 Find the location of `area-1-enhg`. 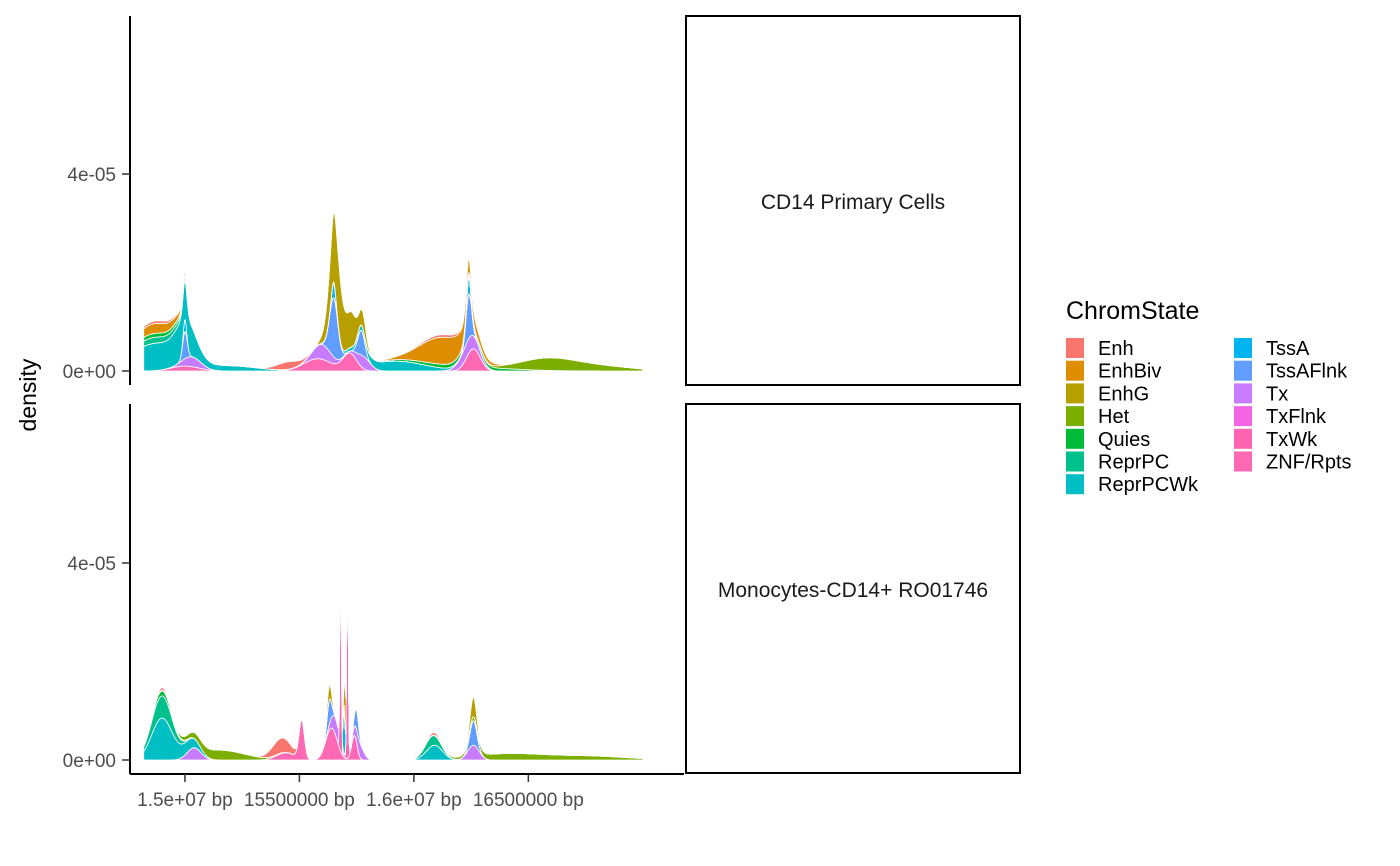

area-1-enhg is located at coordinates (393, 290).